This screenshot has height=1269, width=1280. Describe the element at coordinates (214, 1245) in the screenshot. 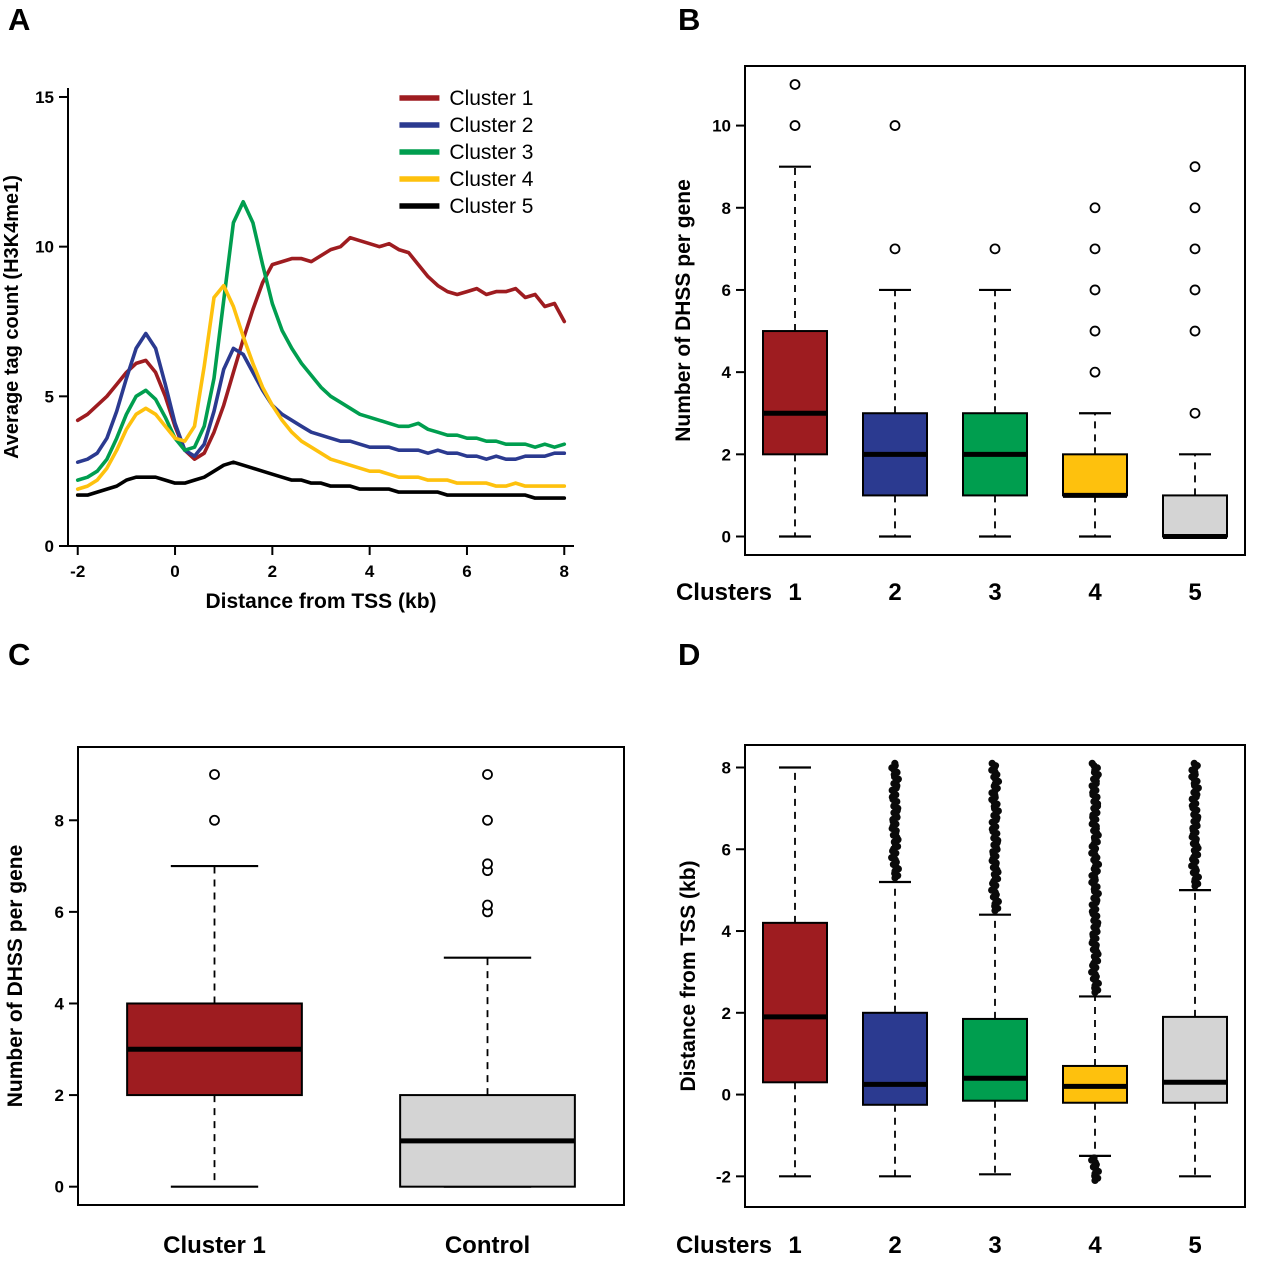

I see `category-label: Cluster 1` at that location.